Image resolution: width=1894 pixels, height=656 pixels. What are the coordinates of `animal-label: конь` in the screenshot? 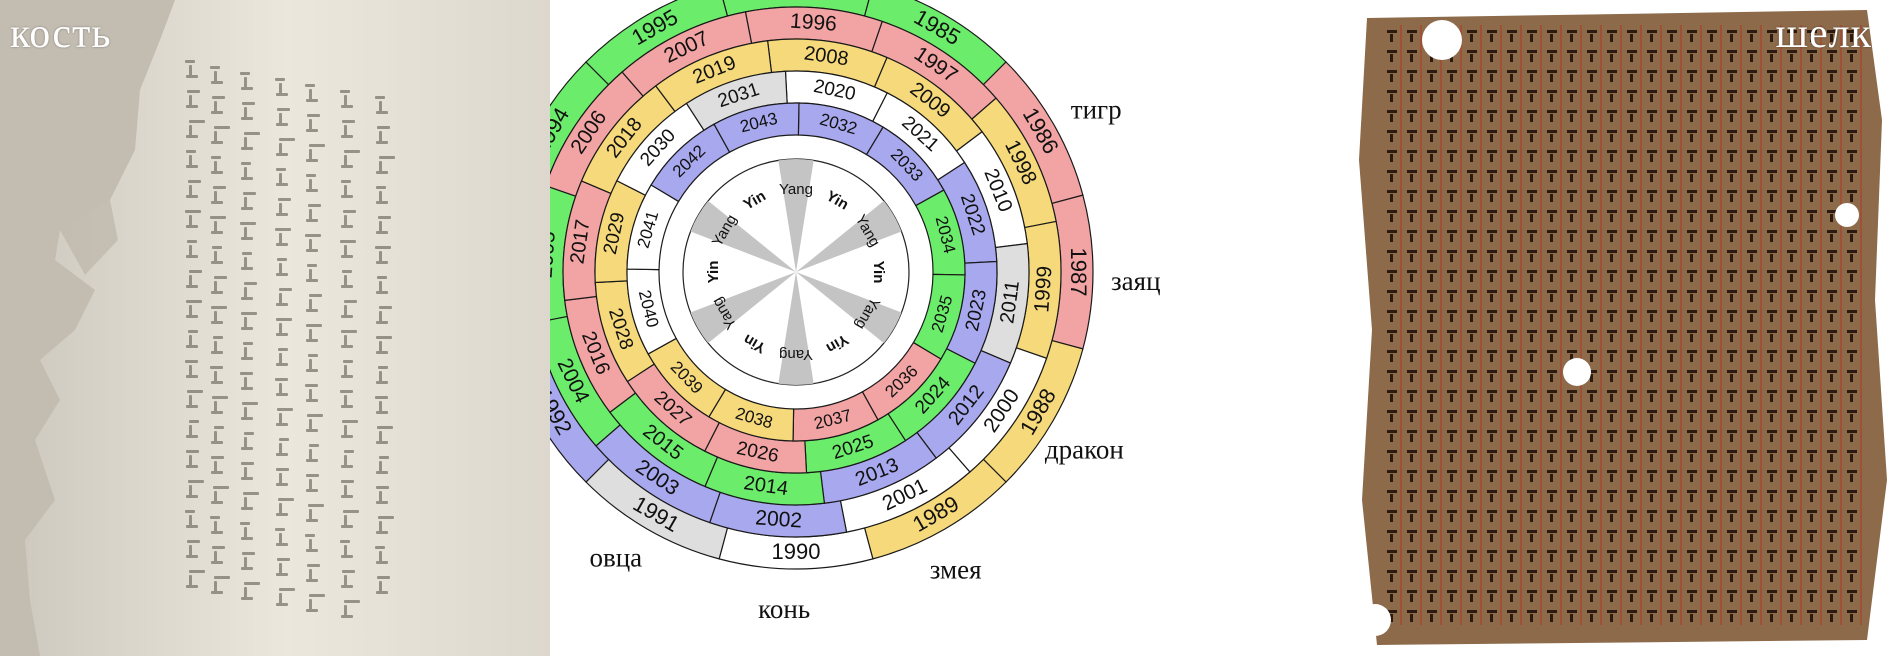 It's located at (784, 609).